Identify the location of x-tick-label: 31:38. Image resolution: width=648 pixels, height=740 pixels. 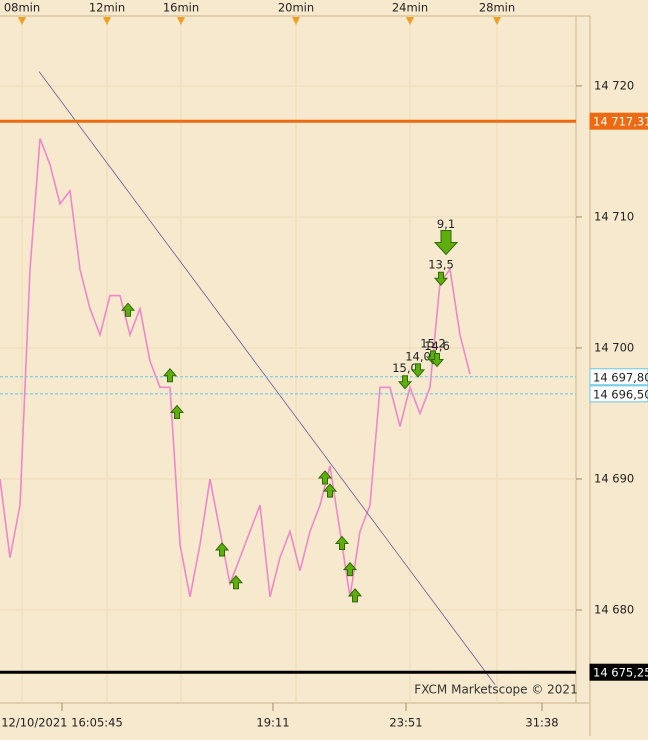
(541, 723).